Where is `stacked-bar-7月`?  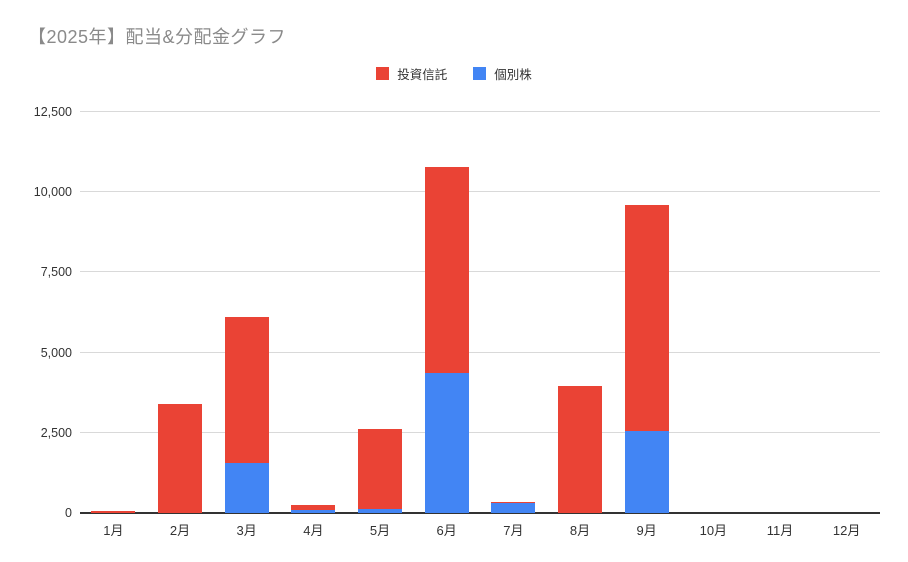 stacked-bar-7月 is located at coordinates (513, 507).